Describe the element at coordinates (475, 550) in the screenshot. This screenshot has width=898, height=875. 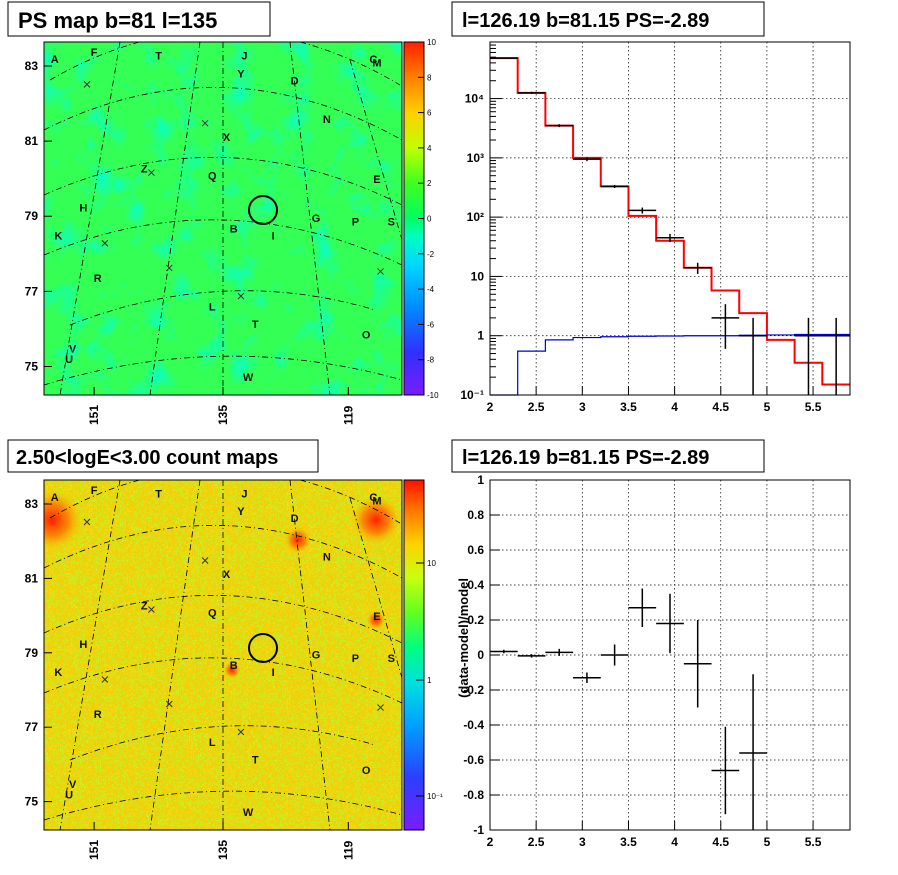
I see `residual-y-tick-label: 0.6` at that location.